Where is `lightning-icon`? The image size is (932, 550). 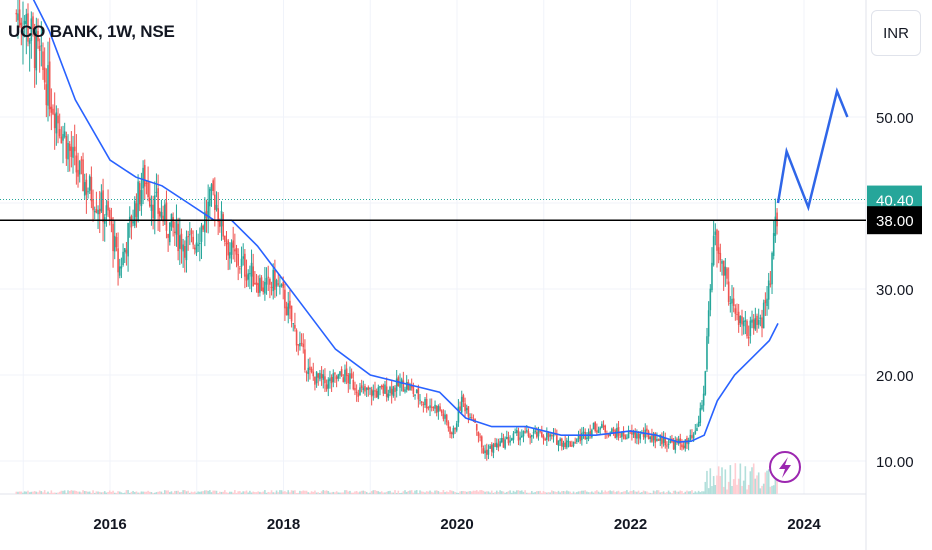
lightning-icon is located at coordinates (785, 467).